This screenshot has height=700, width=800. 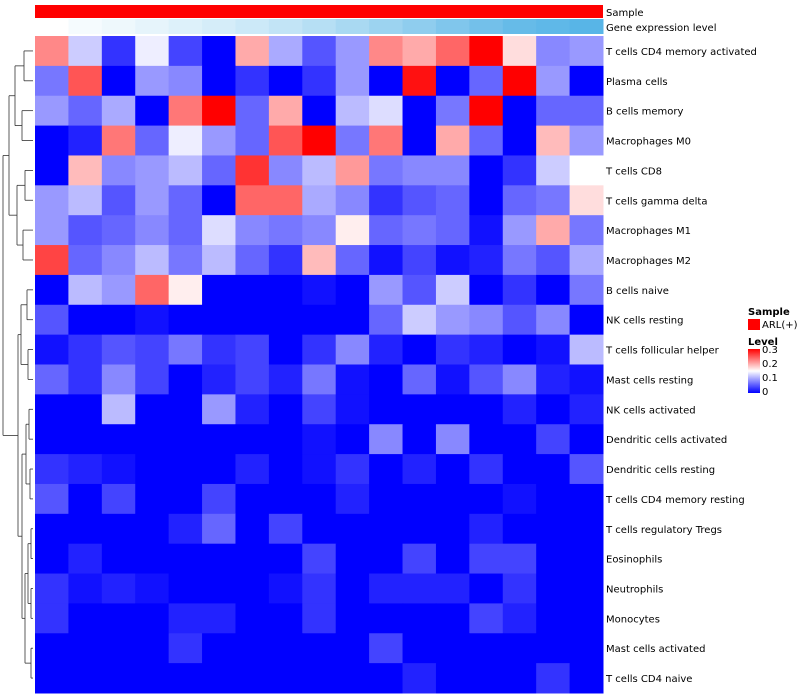 I want to click on legend-tick-0.3: 0.3, so click(x=770, y=350).